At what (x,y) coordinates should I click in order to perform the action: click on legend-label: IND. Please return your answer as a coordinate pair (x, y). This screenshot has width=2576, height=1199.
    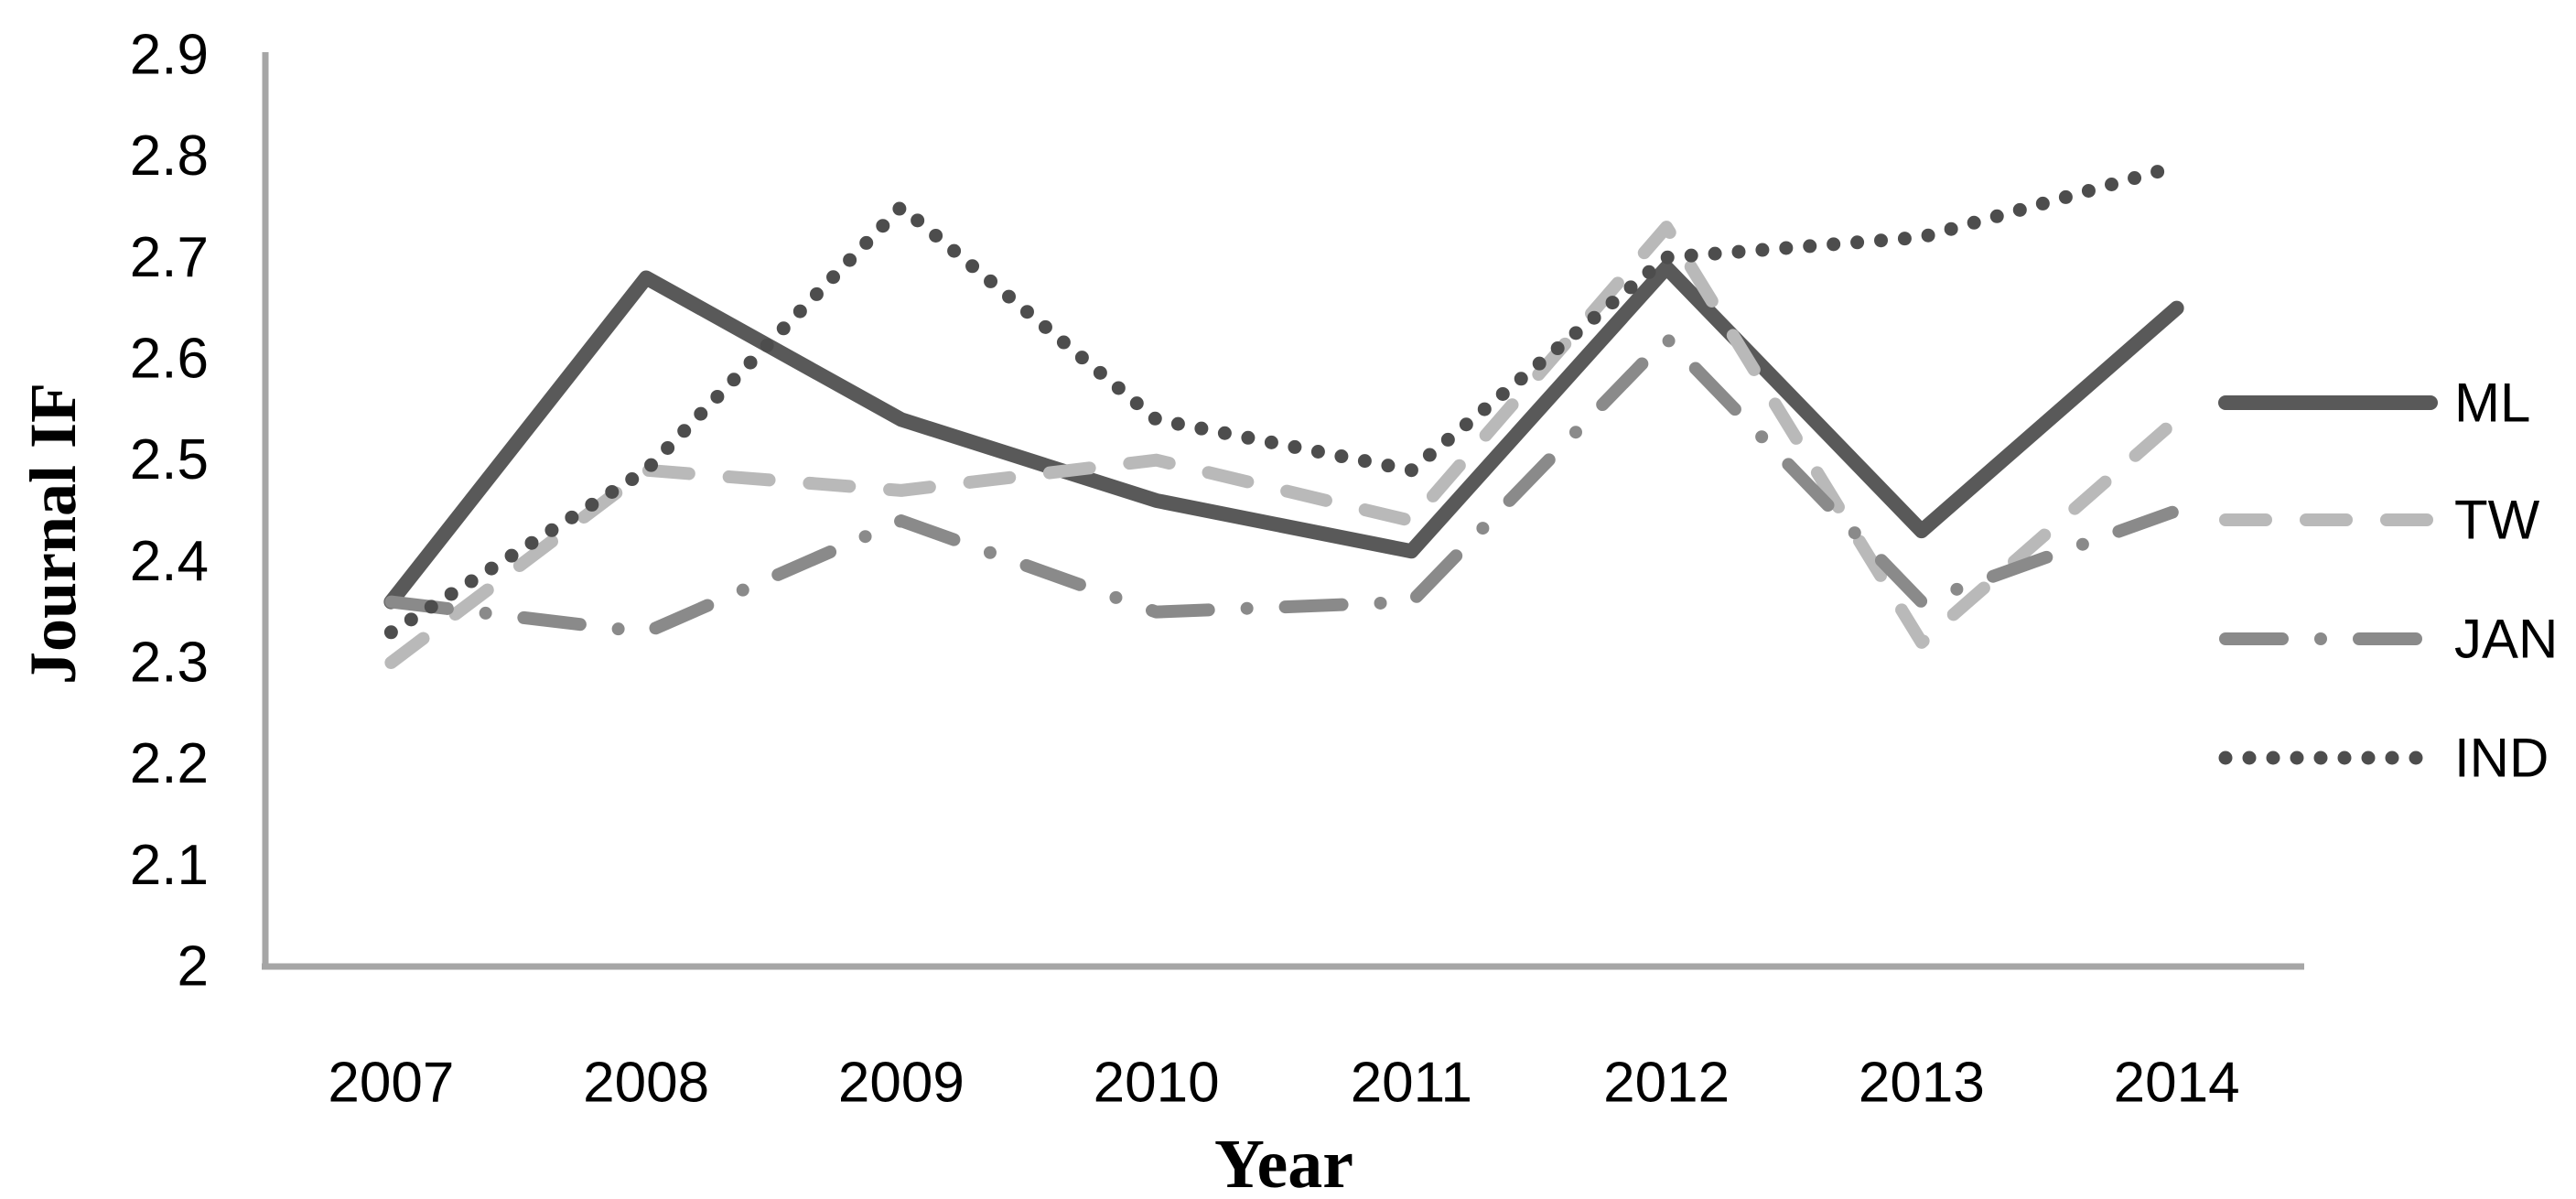
    Looking at the image, I should click on (2501, 759).